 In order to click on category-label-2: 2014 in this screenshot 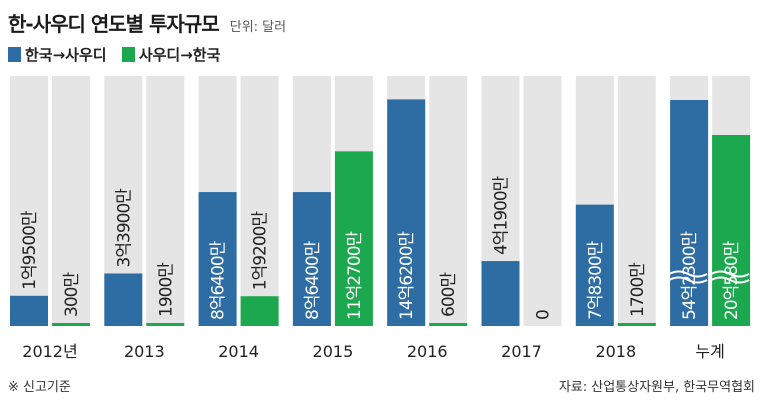, I will do `click(238, 351)`.